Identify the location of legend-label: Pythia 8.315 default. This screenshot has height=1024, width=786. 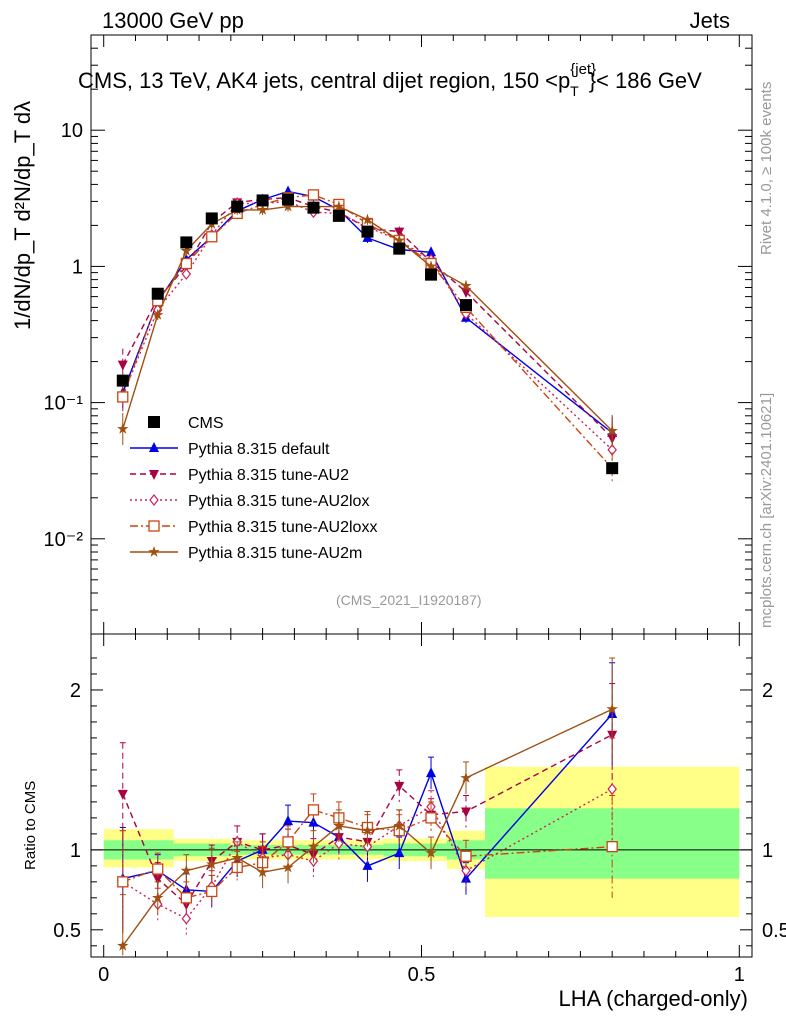
(259, 449).